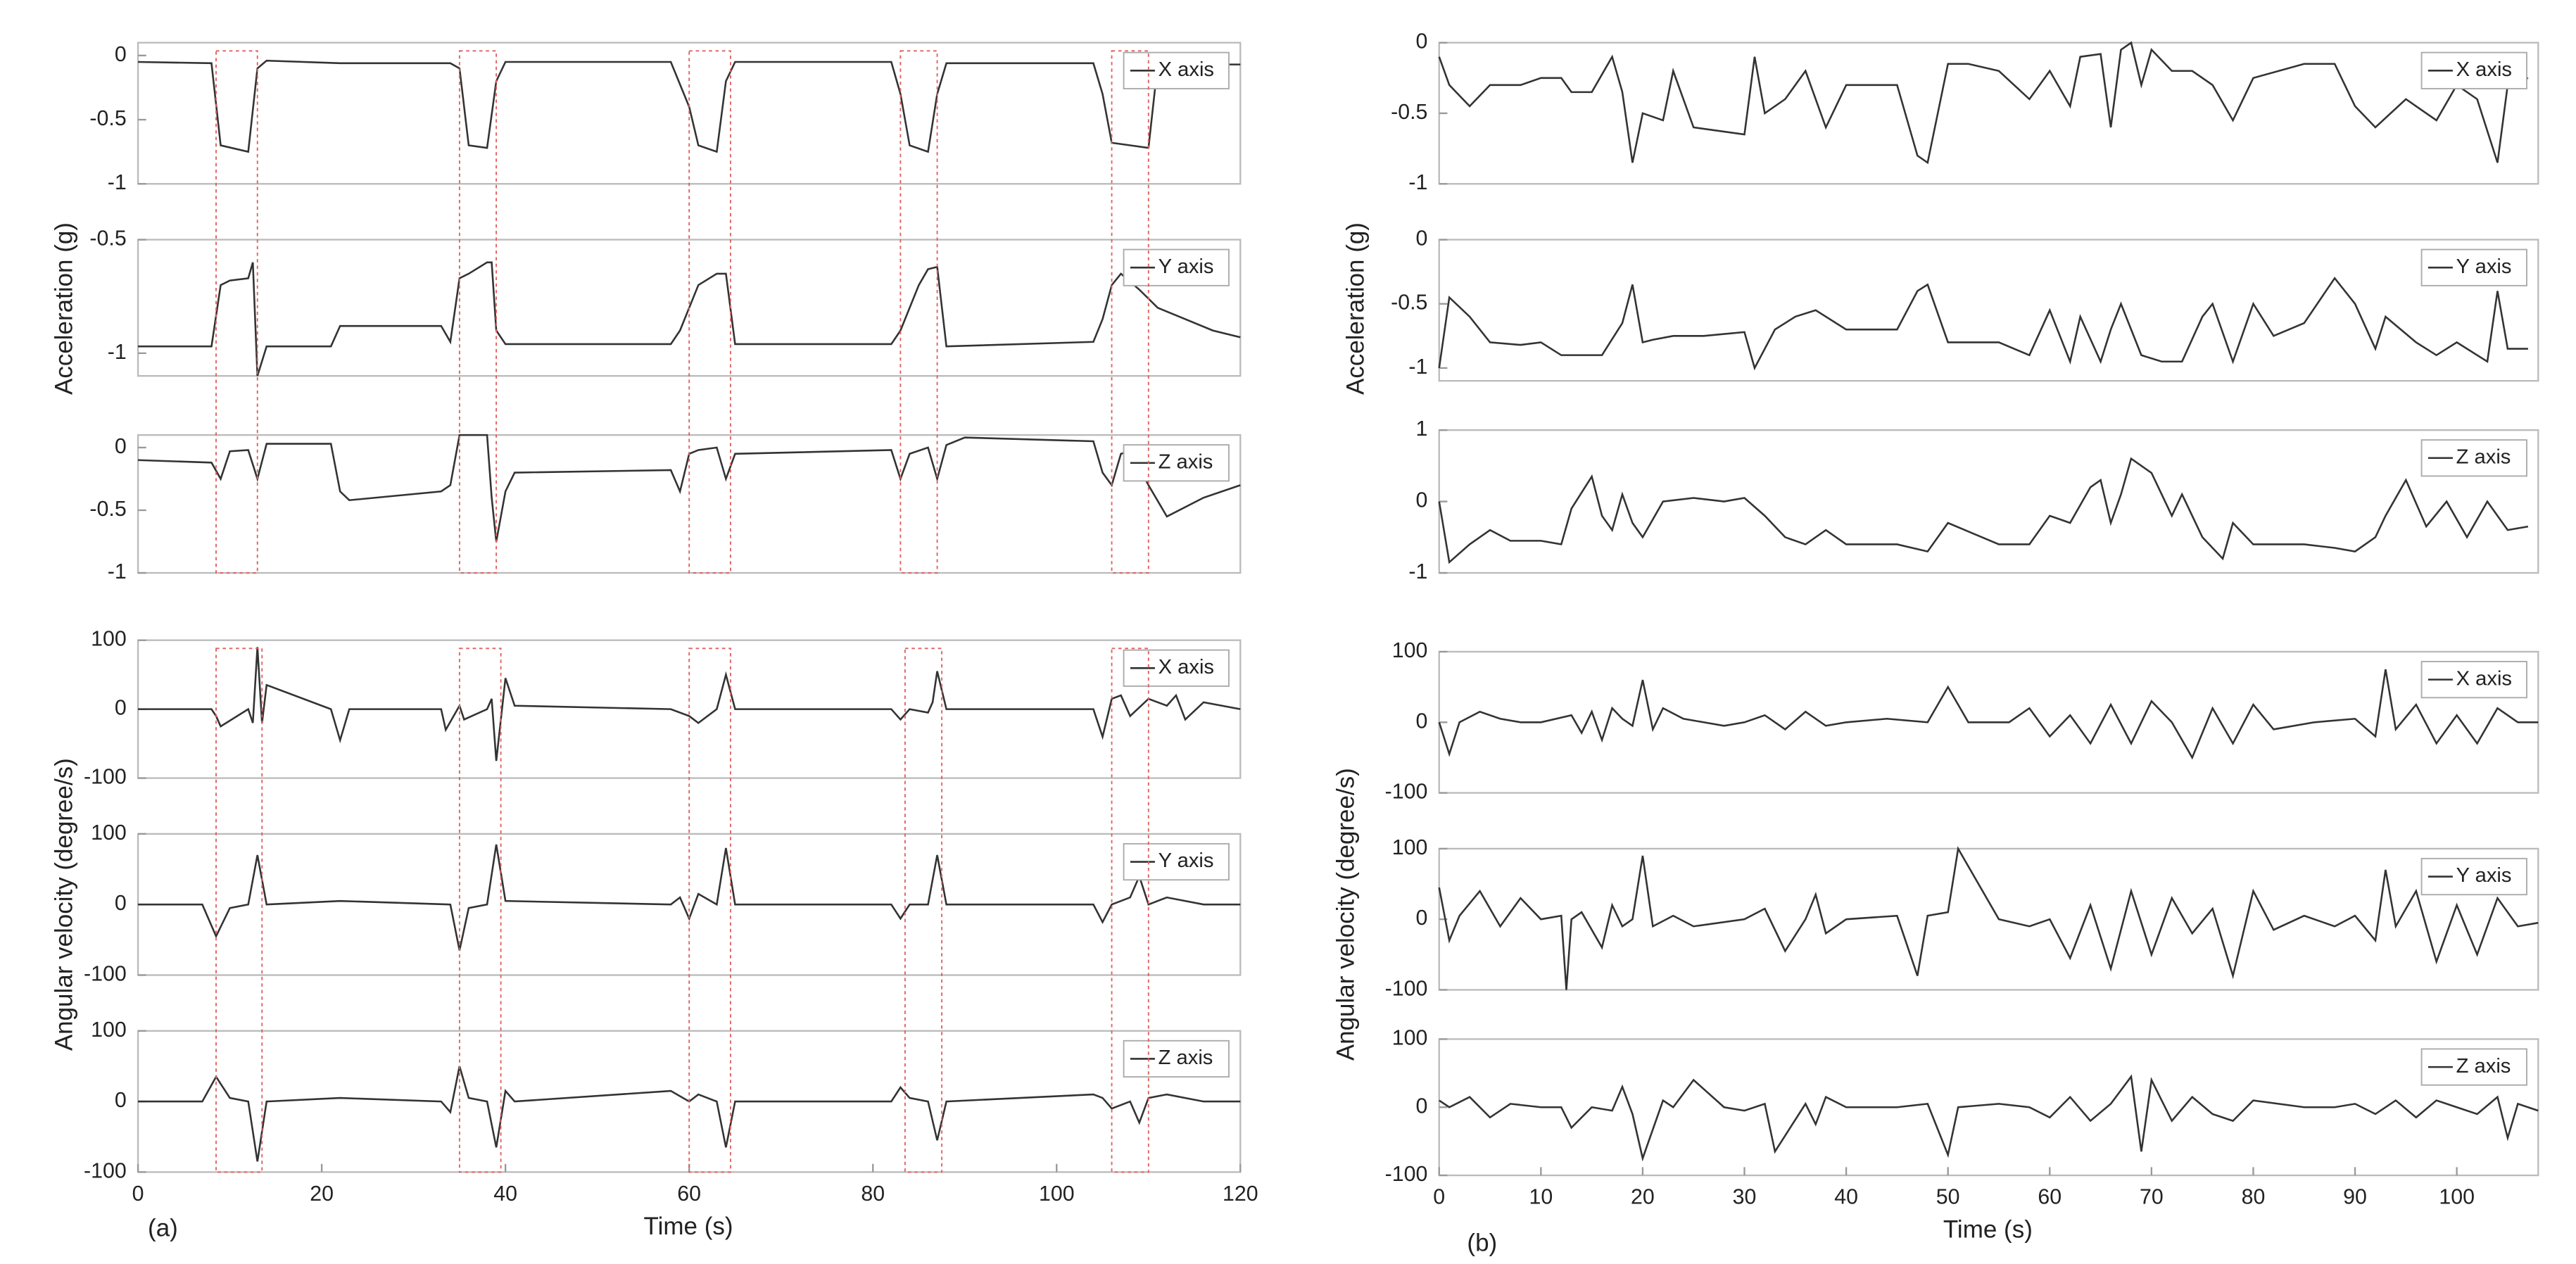 The image size is (2576, 1264). Describe the element at coordinates (1948, 1197) in the screenshot. I see `x-tick-label: 50` at that location.